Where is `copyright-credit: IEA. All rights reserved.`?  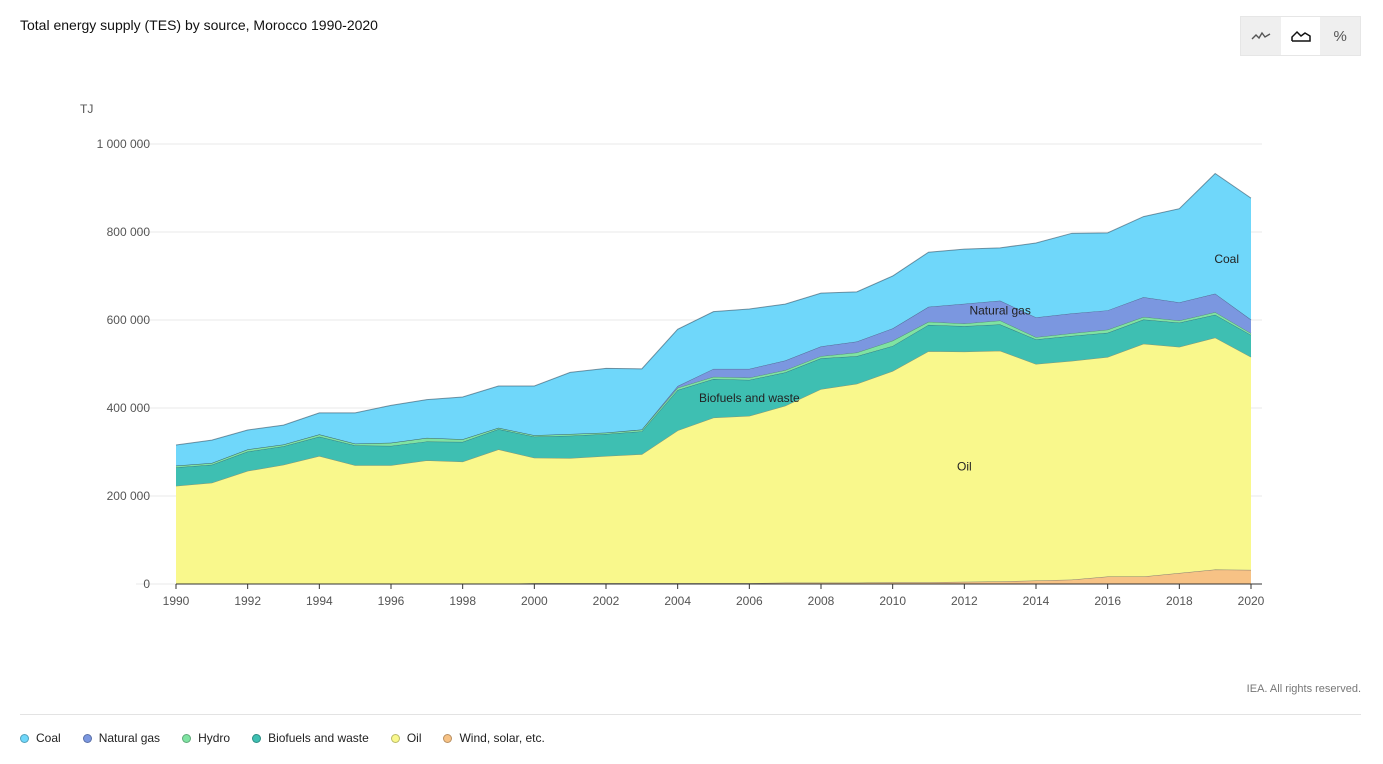
copyright-credit: IEA. All rights reserved. is located at coordinates (1303, 689).